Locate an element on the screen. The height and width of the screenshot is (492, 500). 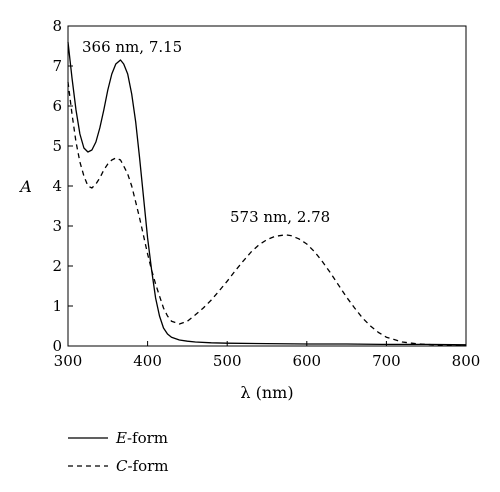
y-tick-label-2: 2 is located at coordinates (57, 266).